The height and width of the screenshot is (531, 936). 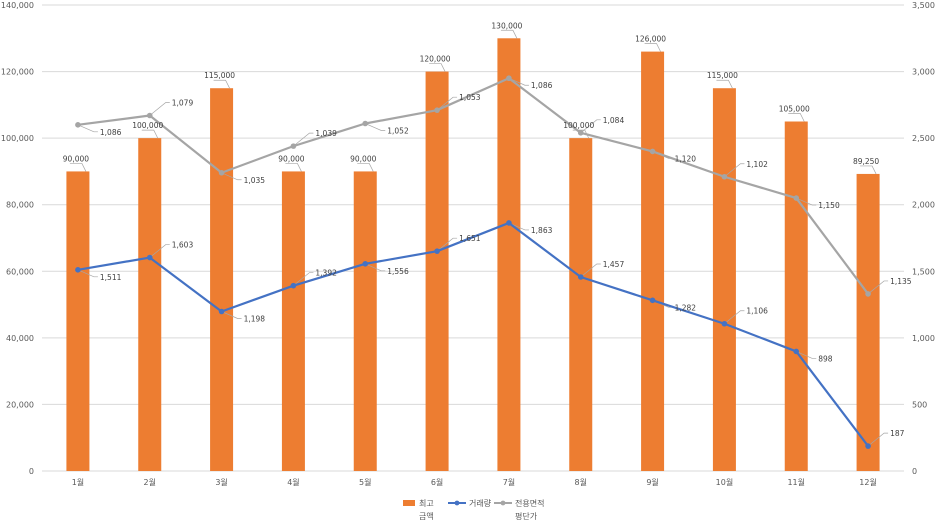 I want to click on bar-data-label: 126,000, so click(x=650, y=39).